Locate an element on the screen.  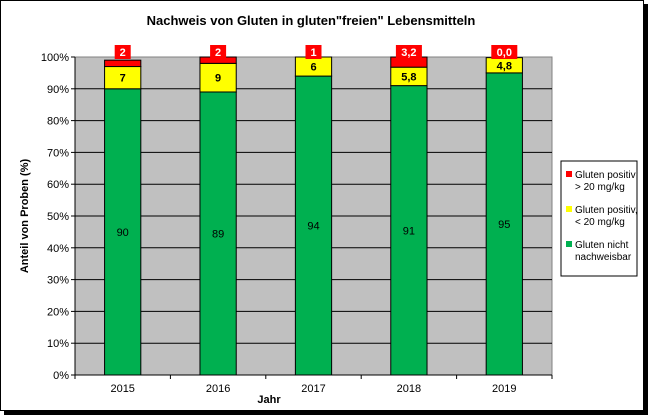
data-label: 89 is located at coordinates (218, 234).